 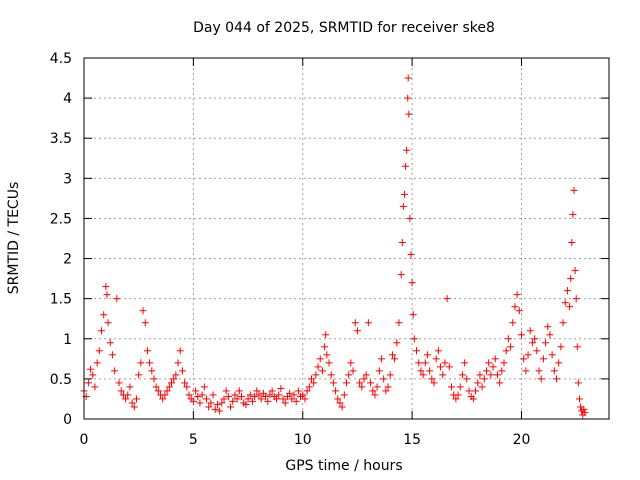 What do you see at coordinates (67, 99) in the screenshot?
I see `y-tick-label: 4` at bounding box center [67, 99].